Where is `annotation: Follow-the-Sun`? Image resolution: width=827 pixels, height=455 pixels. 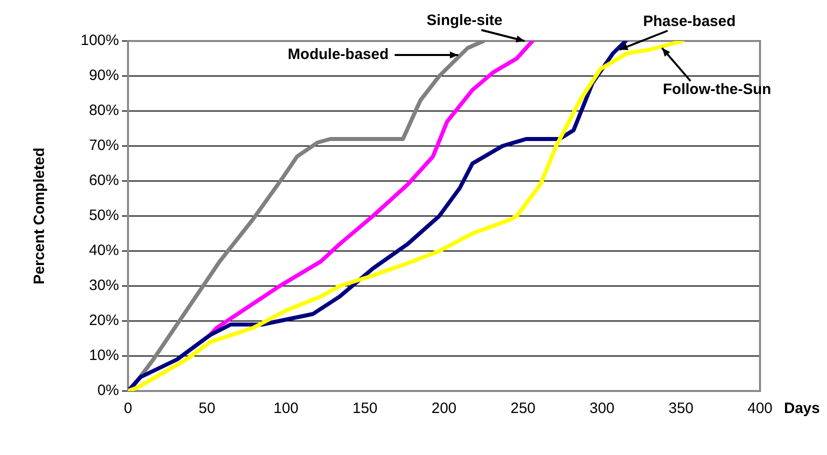
annotation: Follow-the-Sun is located at coordinates (717, 89).